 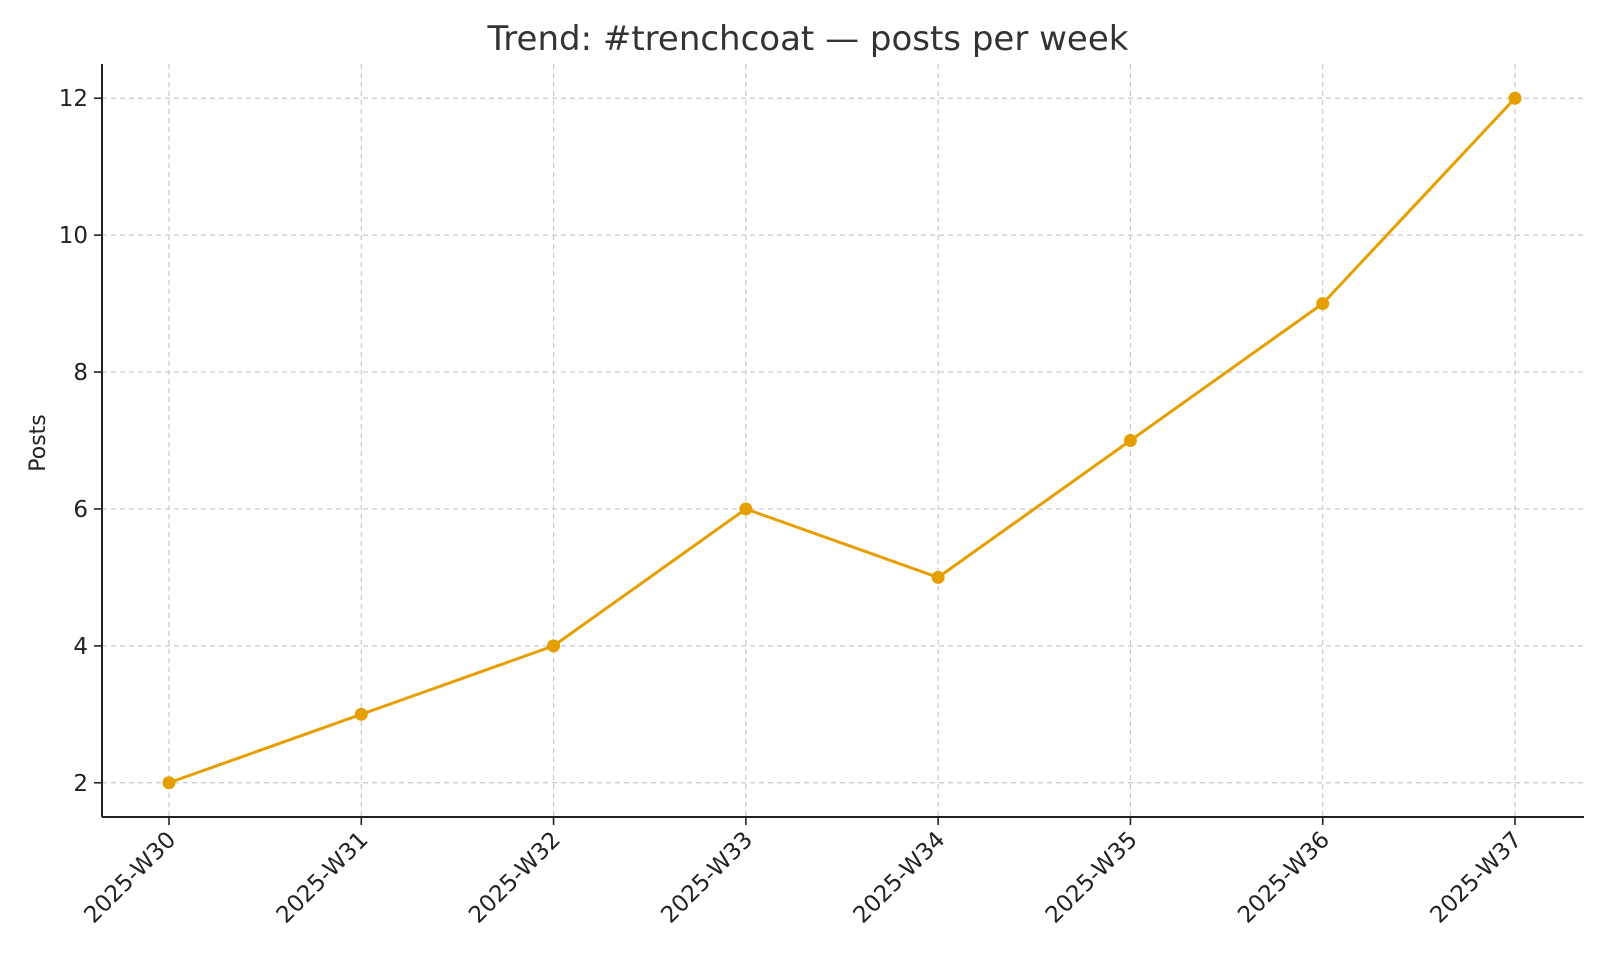 What do you see at coordinates (80, 373) in the screenshot?
I see `y-tick-label: 8` at bounding box center [80, 373].